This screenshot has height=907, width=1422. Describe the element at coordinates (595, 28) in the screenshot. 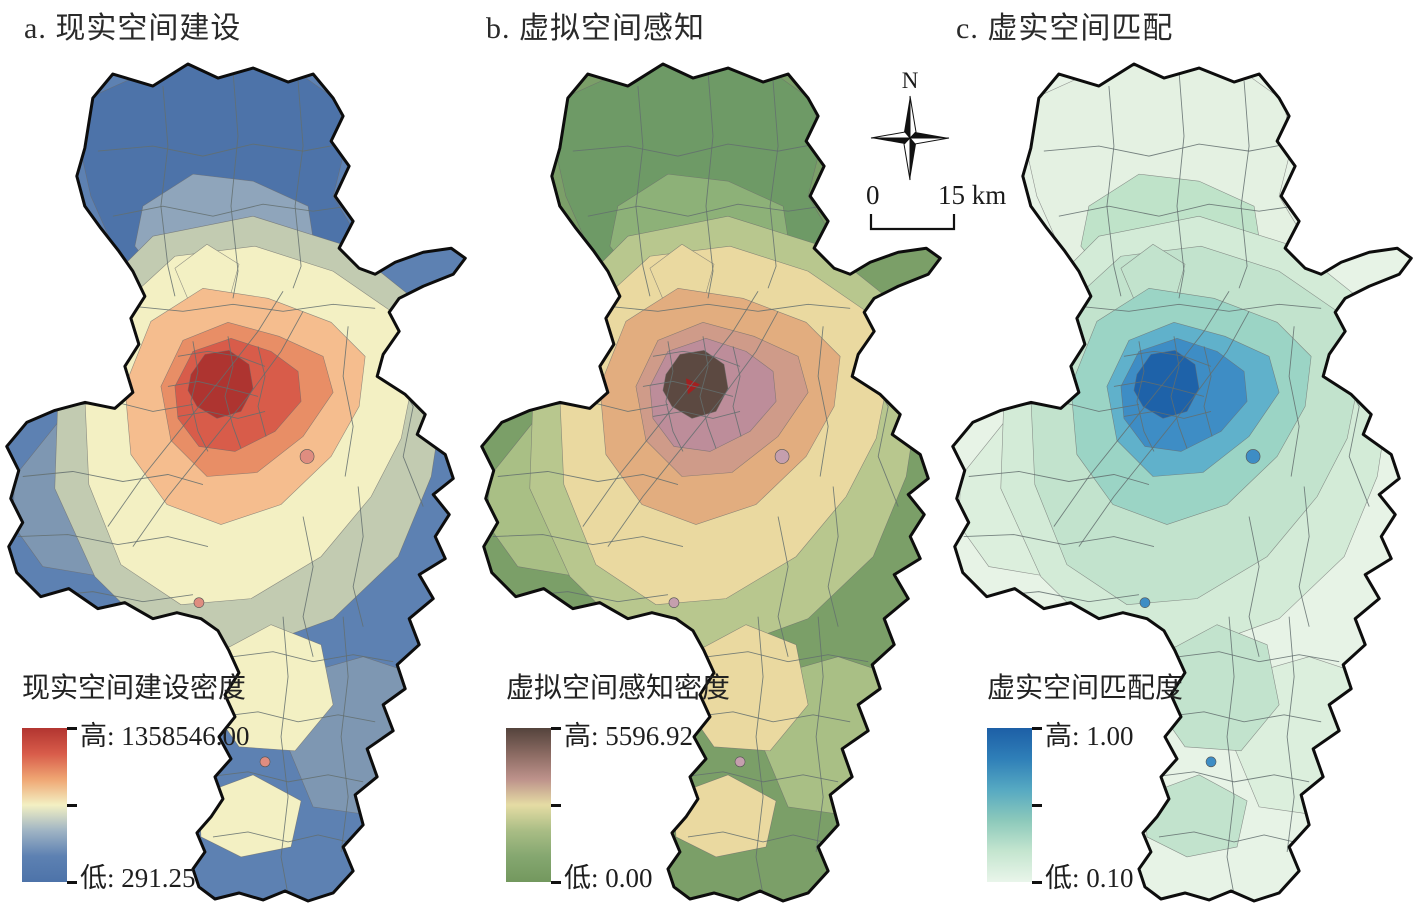

I see `panel-b-title: b. 虚拟空间感知` at that location.